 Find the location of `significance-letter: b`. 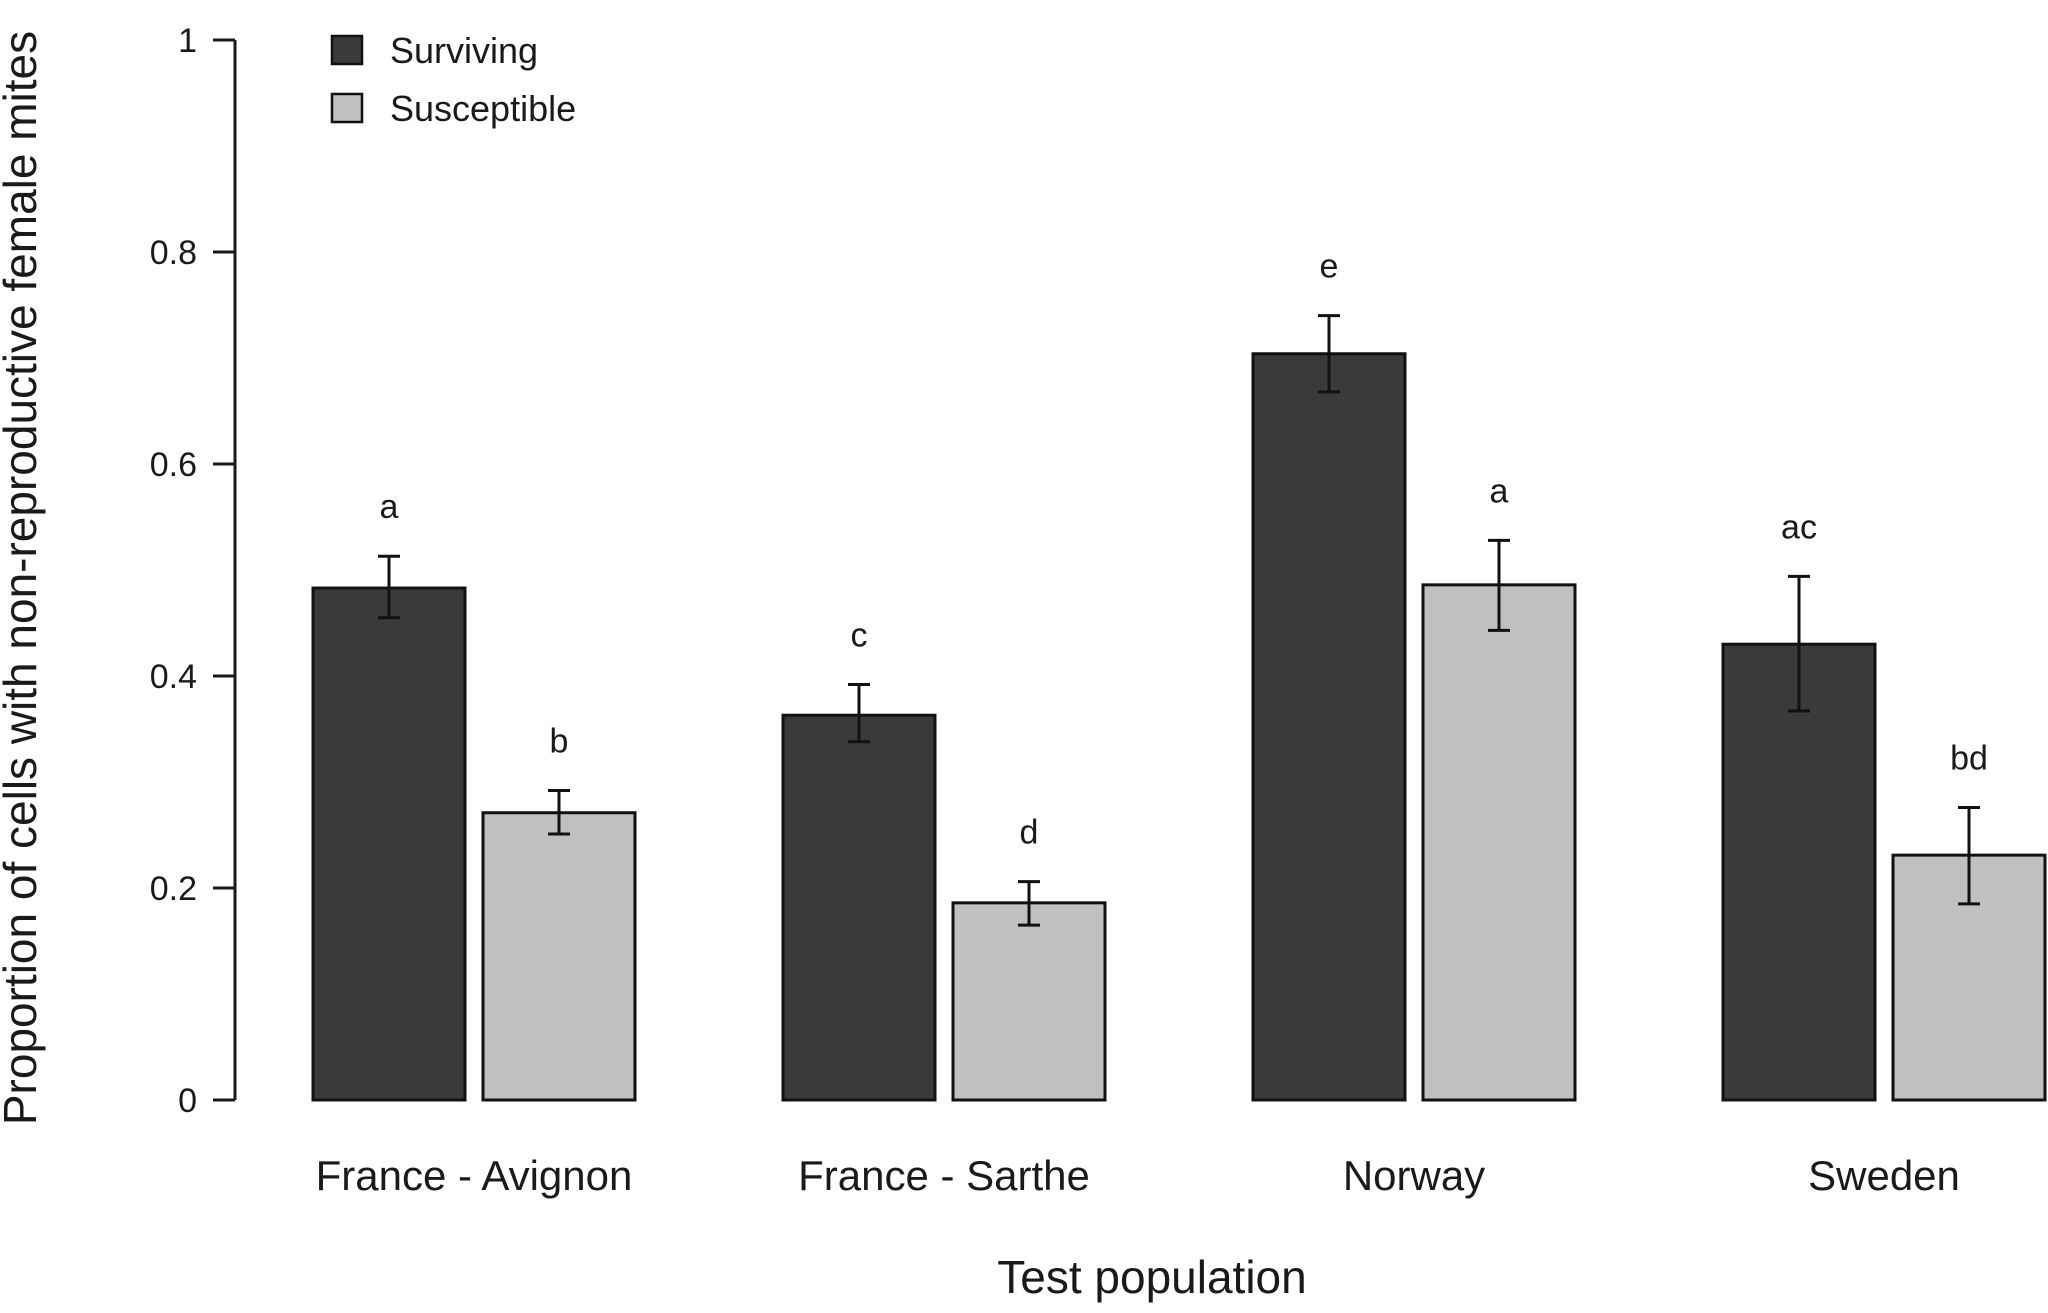

significance-letter: b is located at coordinates (559, 741).